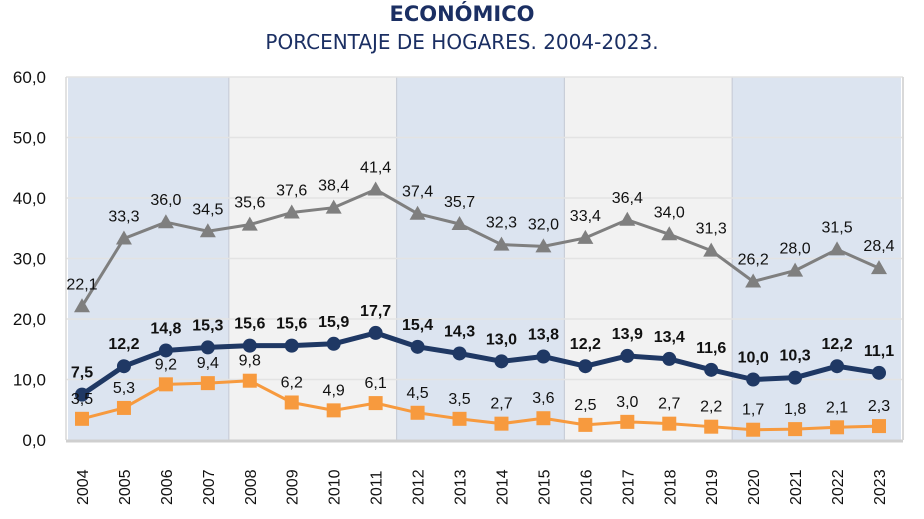 The image size is (924, 519). Describe the element at coordinates (208, 363) in the screenshot. I see `data-label: 9,4` at that location.